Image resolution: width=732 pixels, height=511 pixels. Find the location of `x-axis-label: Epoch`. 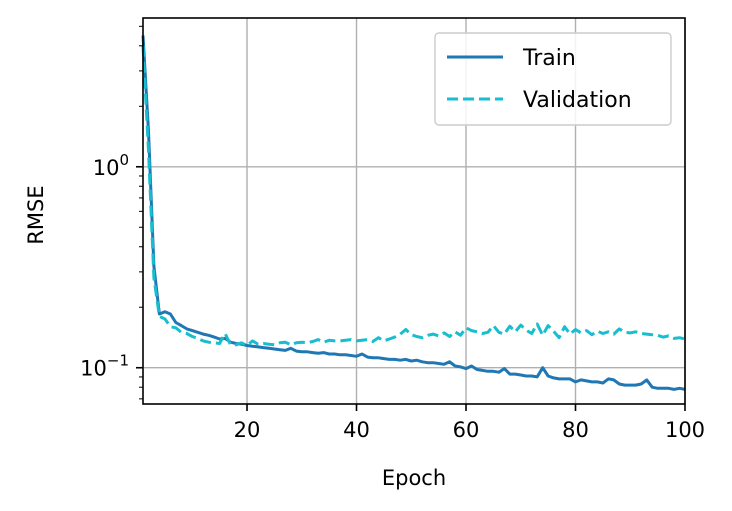

x-axis-label: Epoch is located at coordinates (414, 478).